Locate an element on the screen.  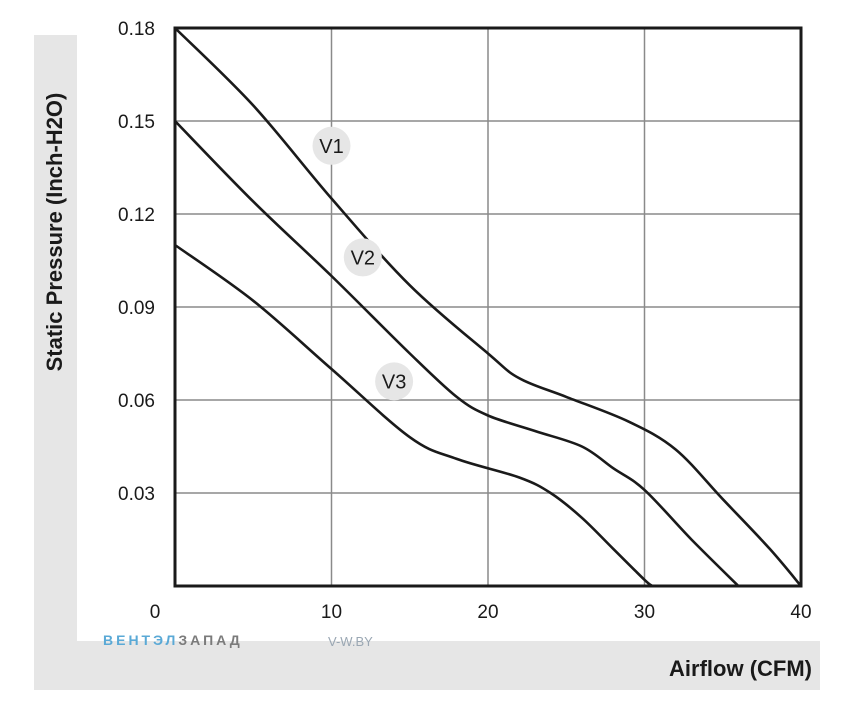
y-tick-label-0: 0.03 is located at coordinates (136, 494).